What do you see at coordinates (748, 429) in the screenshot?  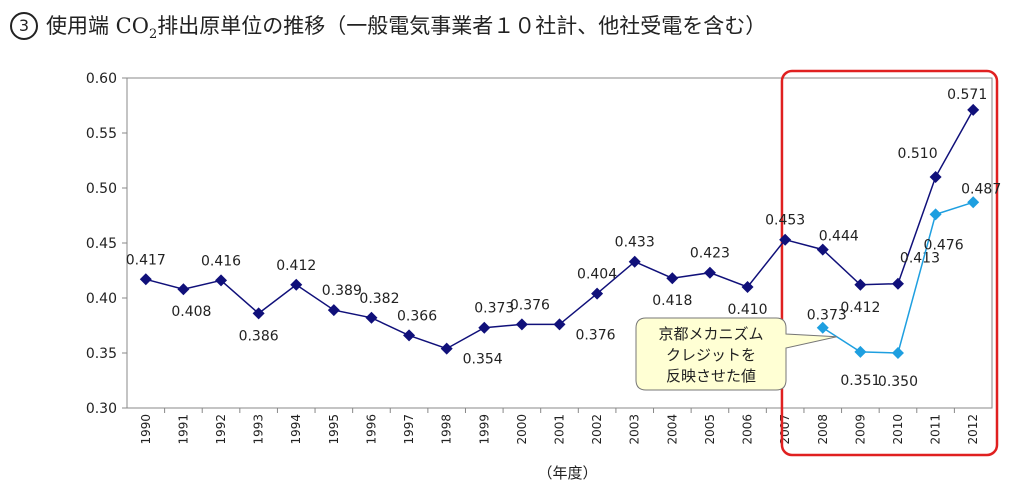 I see `x-tick-label: 2006` at bounding box center [748, 429].